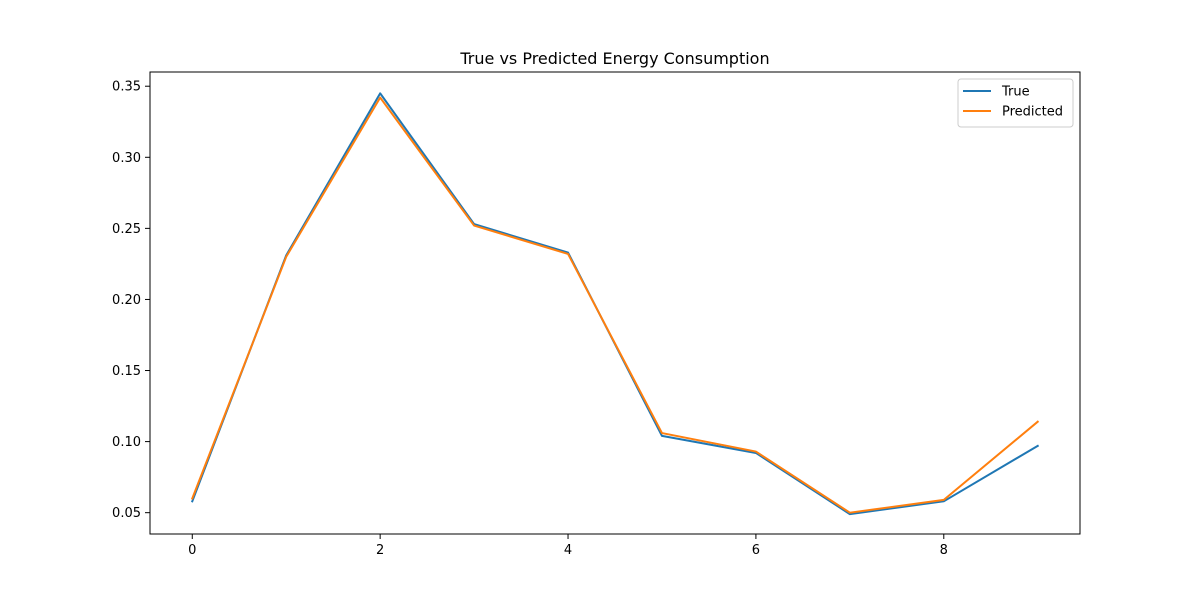  What do you see at coordinates (568, 550) in the screenshot?
I see `x-tick-label: 4` at bounding box center [568, 550].